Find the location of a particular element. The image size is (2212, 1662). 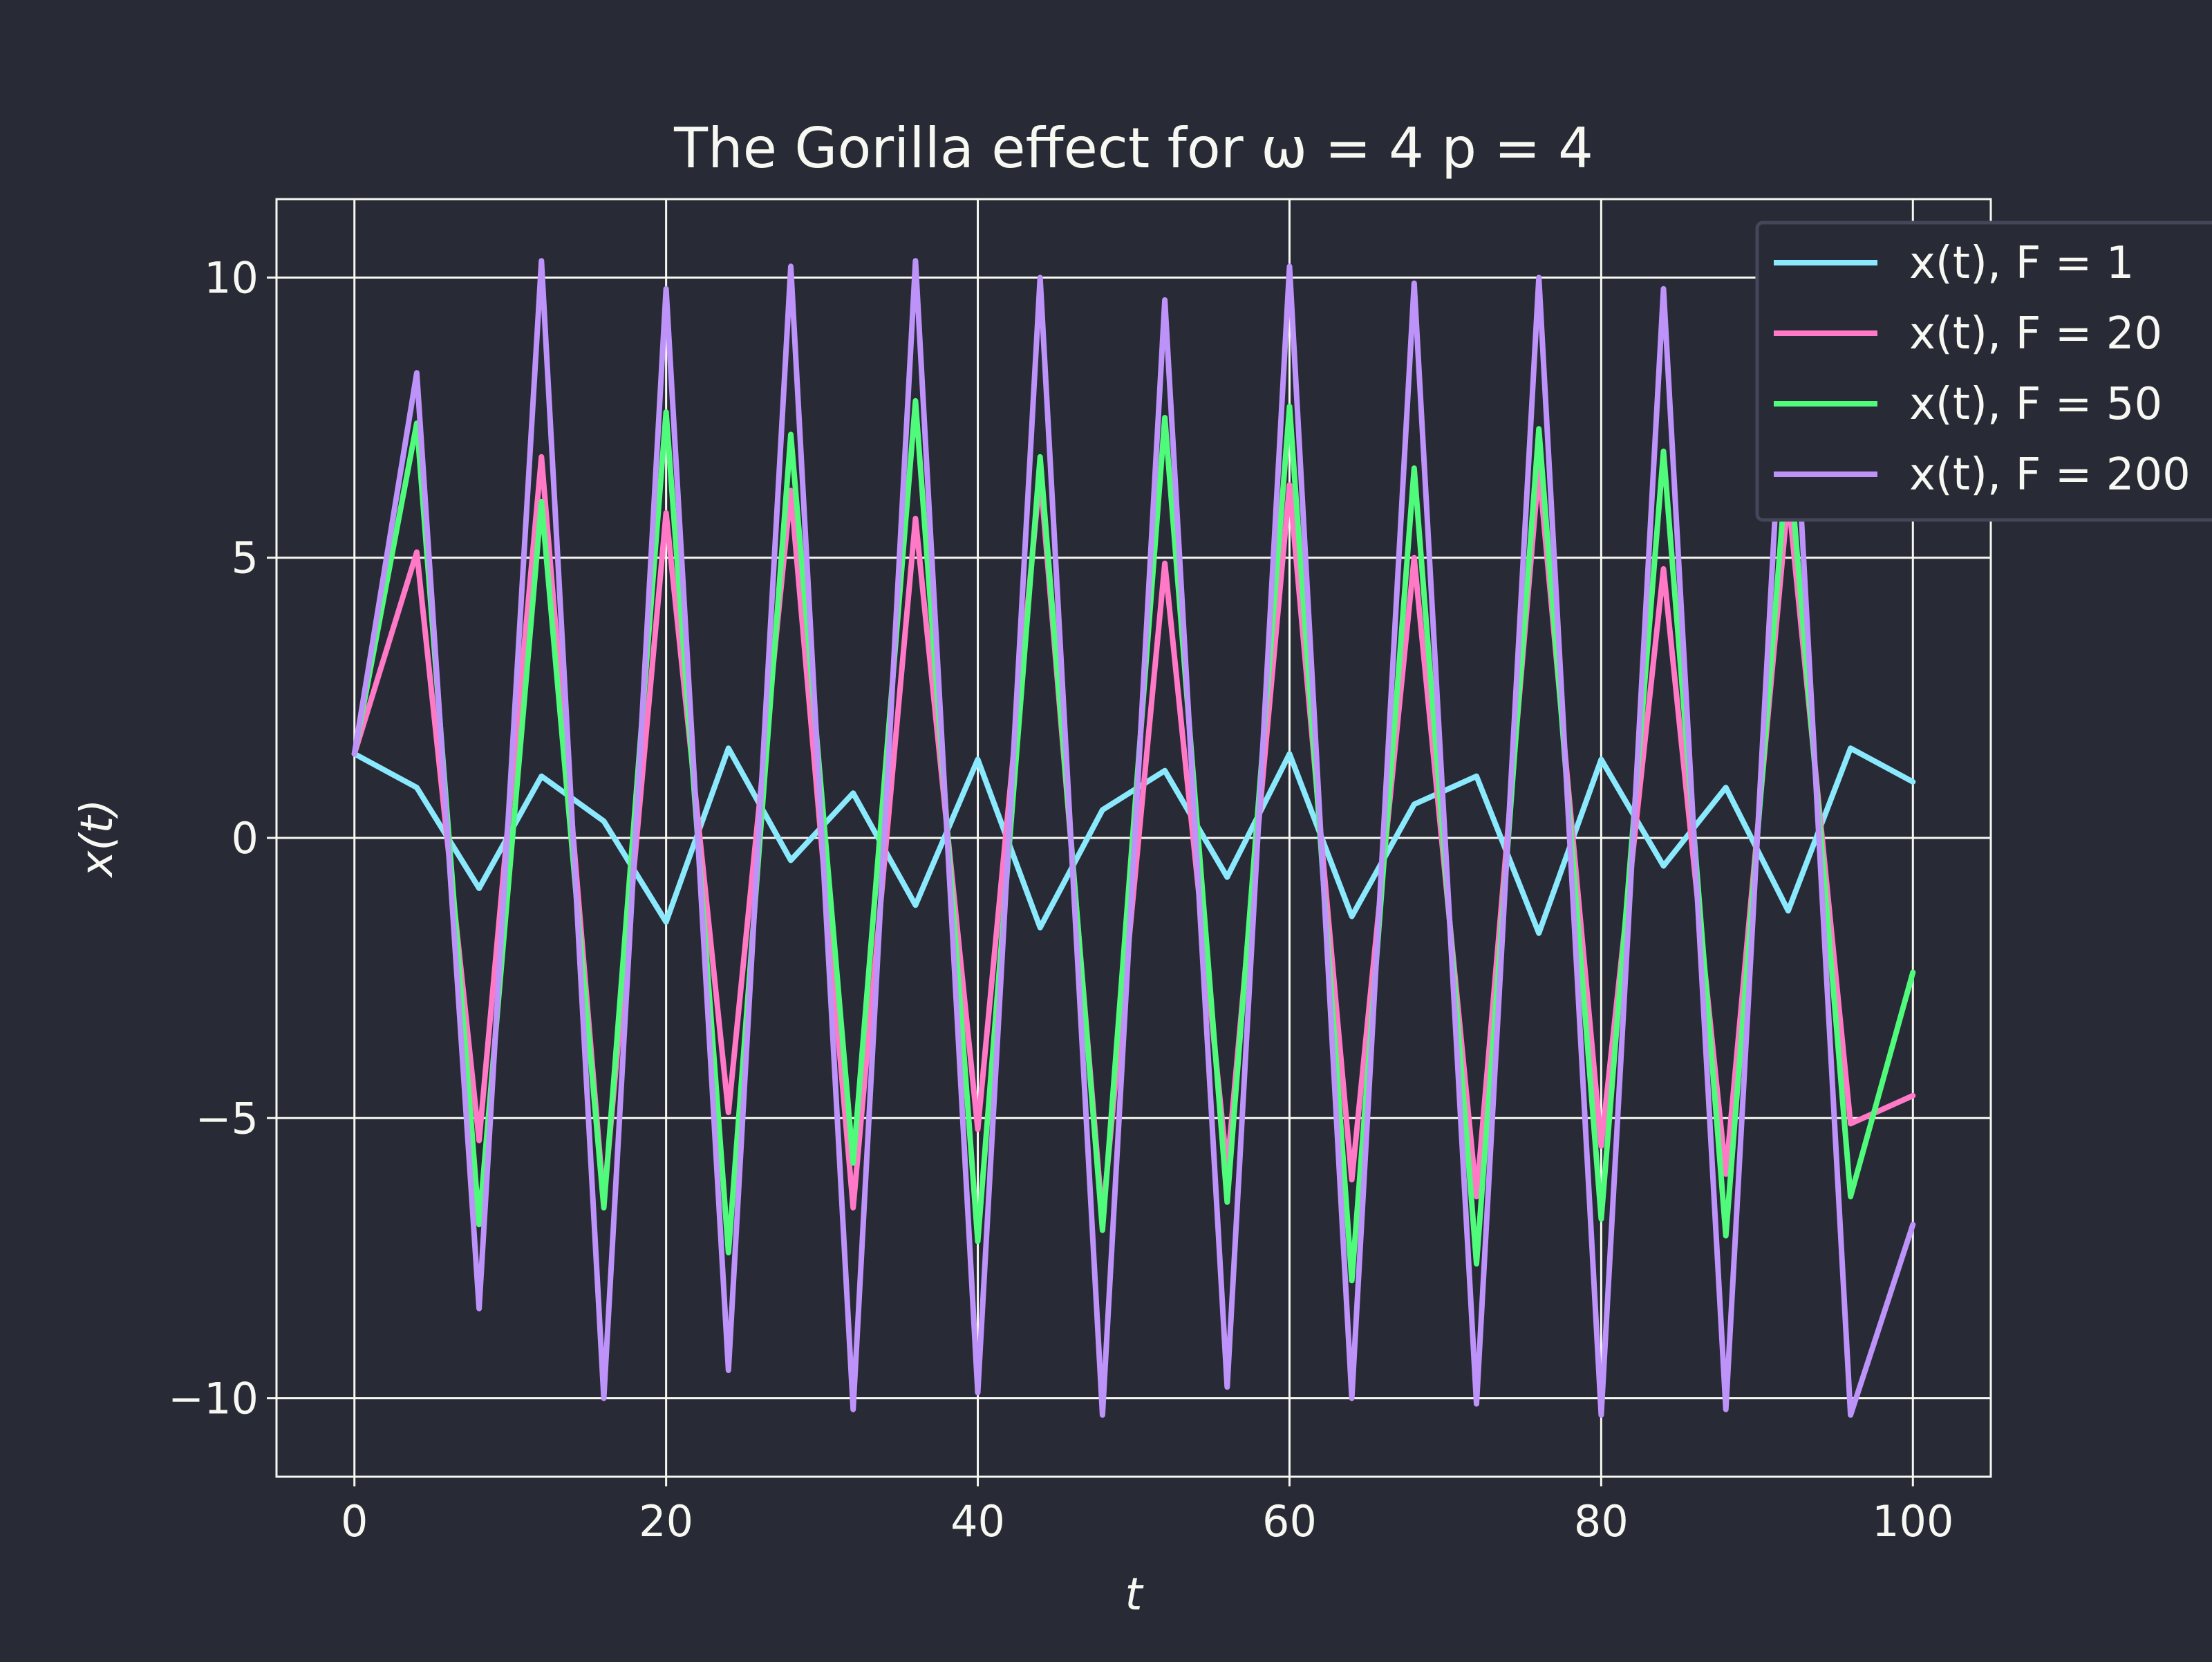

legend-box is located at coordinates (1984, 372).